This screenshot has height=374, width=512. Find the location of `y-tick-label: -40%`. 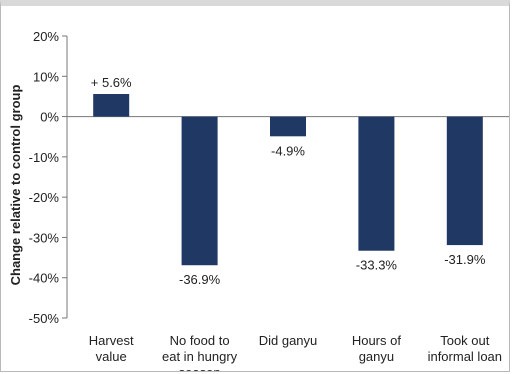

y-tick-label: -40% is located at coordinates (44, 278).